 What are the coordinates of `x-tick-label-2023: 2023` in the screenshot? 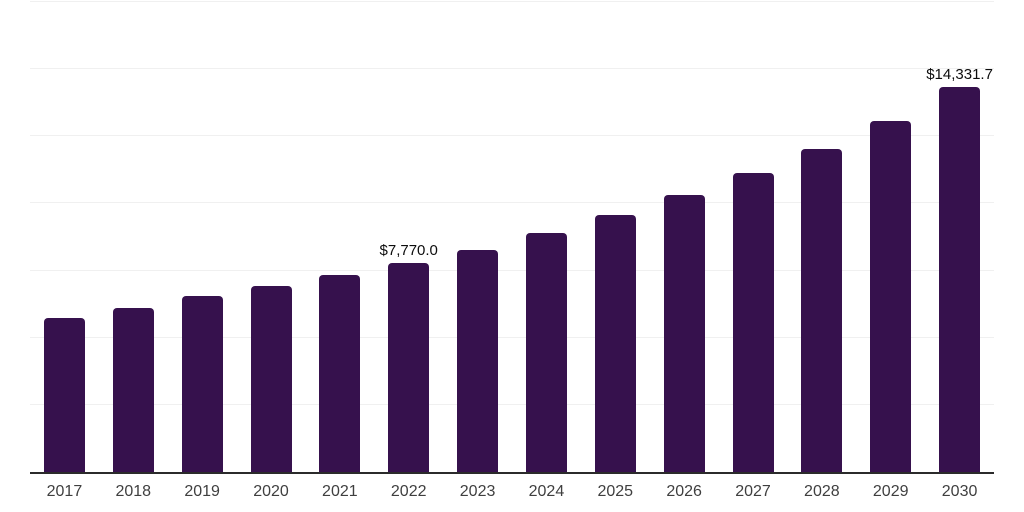 It's located at (477, 491).